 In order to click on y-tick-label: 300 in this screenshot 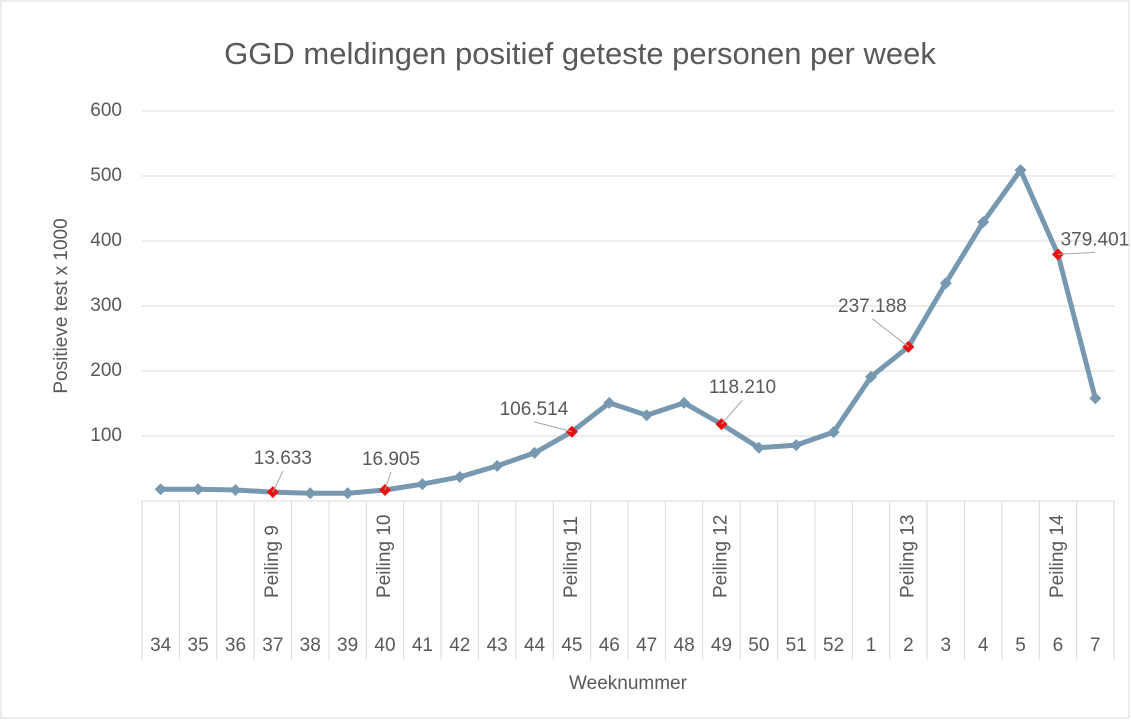, I will do `click(106, 305)`.